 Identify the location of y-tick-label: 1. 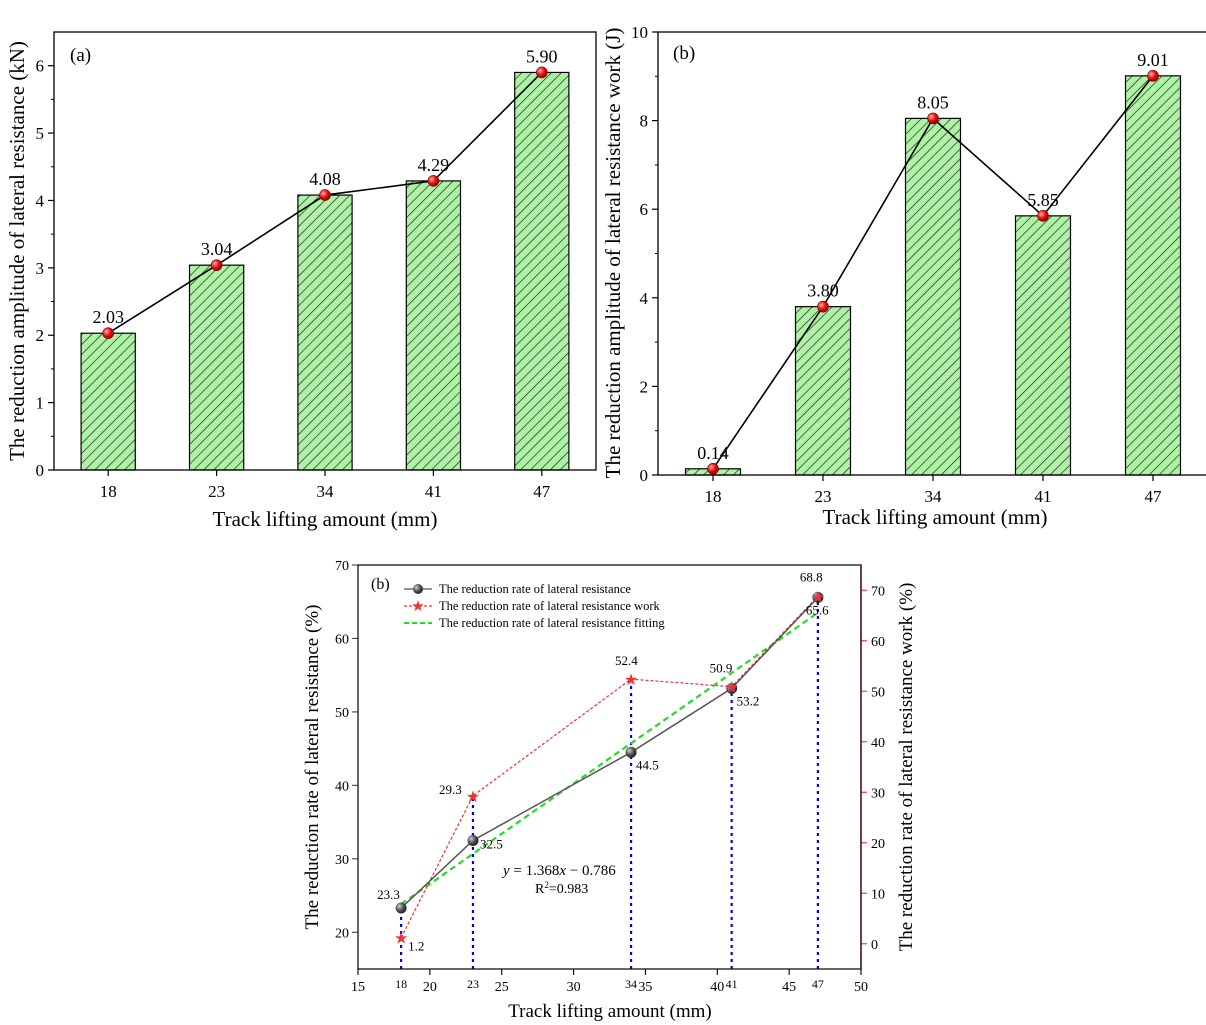
(40, 403).